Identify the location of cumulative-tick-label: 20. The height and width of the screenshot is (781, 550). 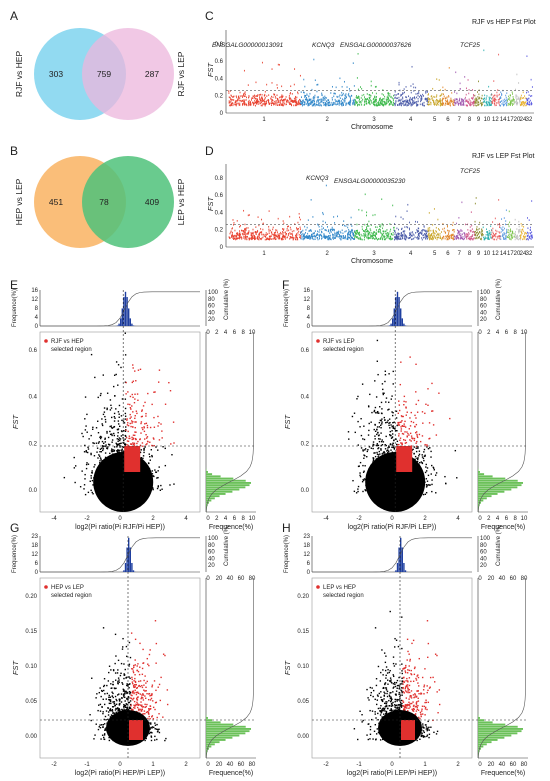
(483, 320).